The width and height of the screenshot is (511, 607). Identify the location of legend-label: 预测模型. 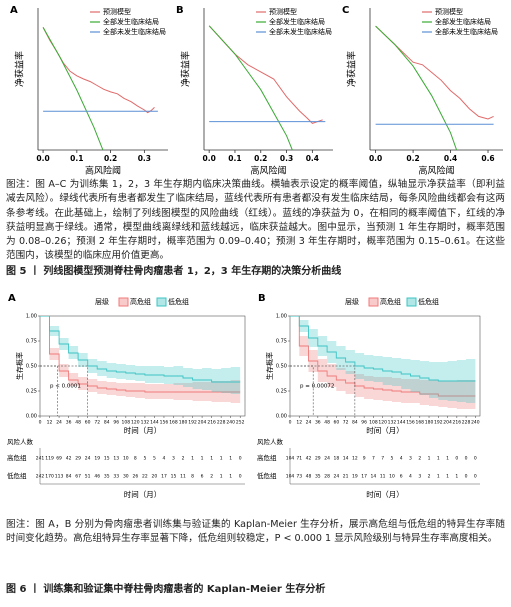
(449, 11).